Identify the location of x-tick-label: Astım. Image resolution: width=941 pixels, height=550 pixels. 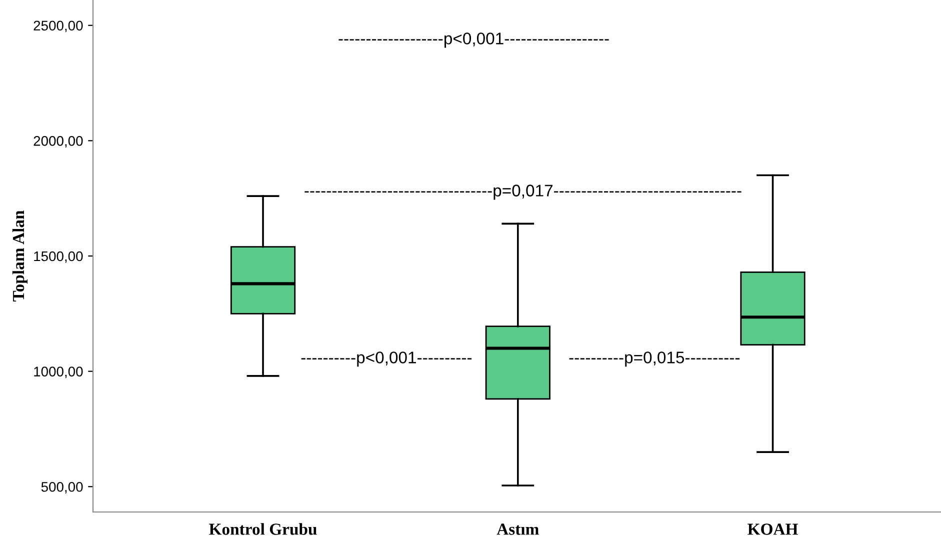
(517, 529).